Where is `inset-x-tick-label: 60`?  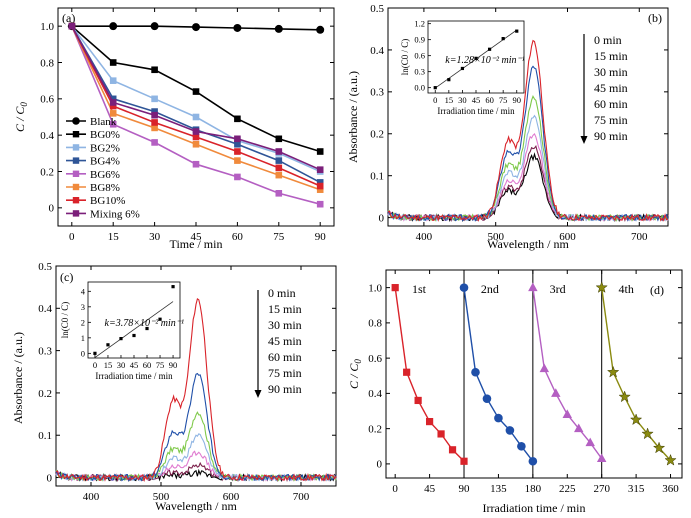
inset-x-tick-label: 60 is located at coordinates (489, 100).